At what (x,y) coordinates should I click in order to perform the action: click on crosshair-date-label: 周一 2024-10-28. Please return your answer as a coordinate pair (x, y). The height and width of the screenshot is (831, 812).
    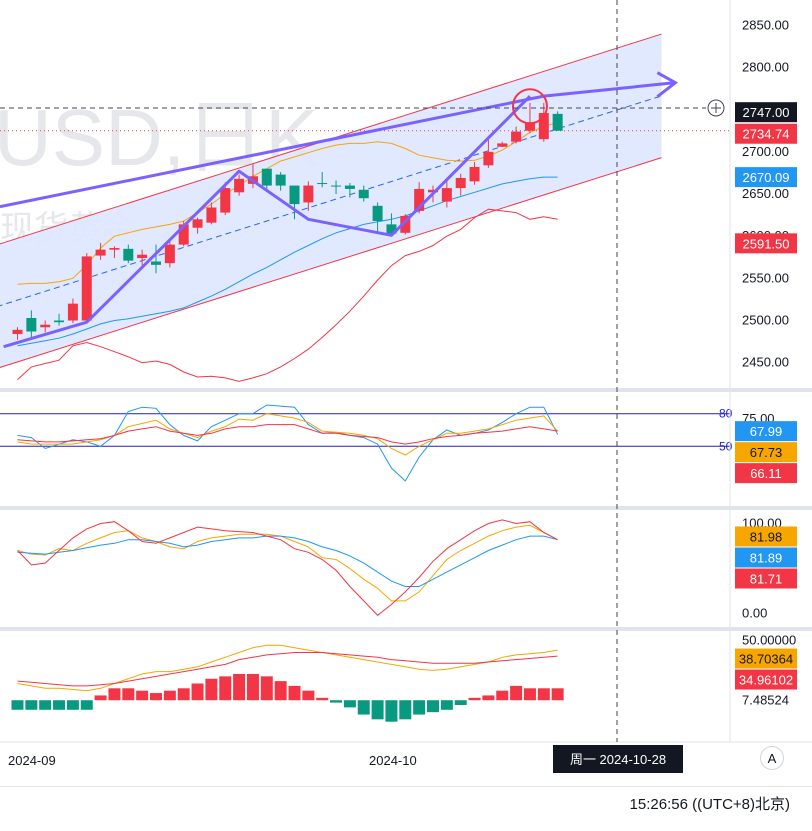
    Looking at the image, I should click on (618, 759).